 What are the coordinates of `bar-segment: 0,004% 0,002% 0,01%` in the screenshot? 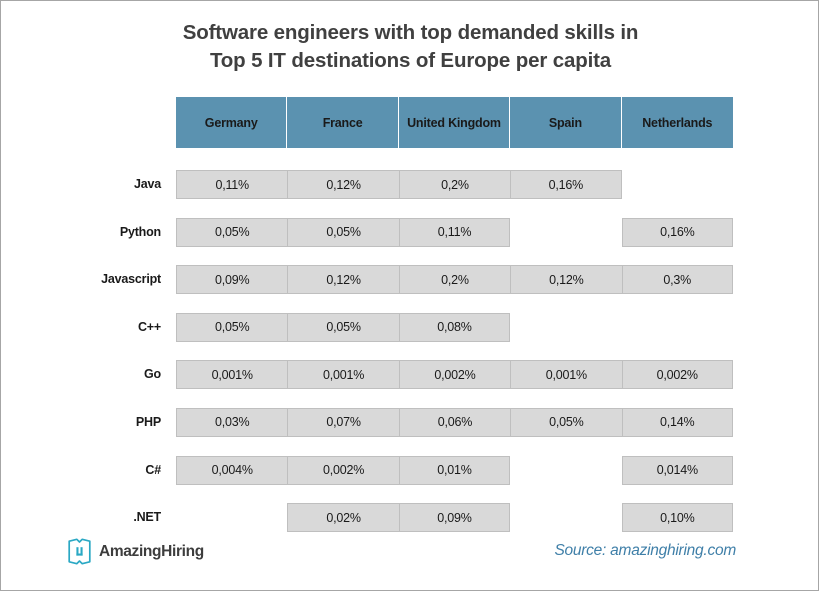 It's located at (343, 470).